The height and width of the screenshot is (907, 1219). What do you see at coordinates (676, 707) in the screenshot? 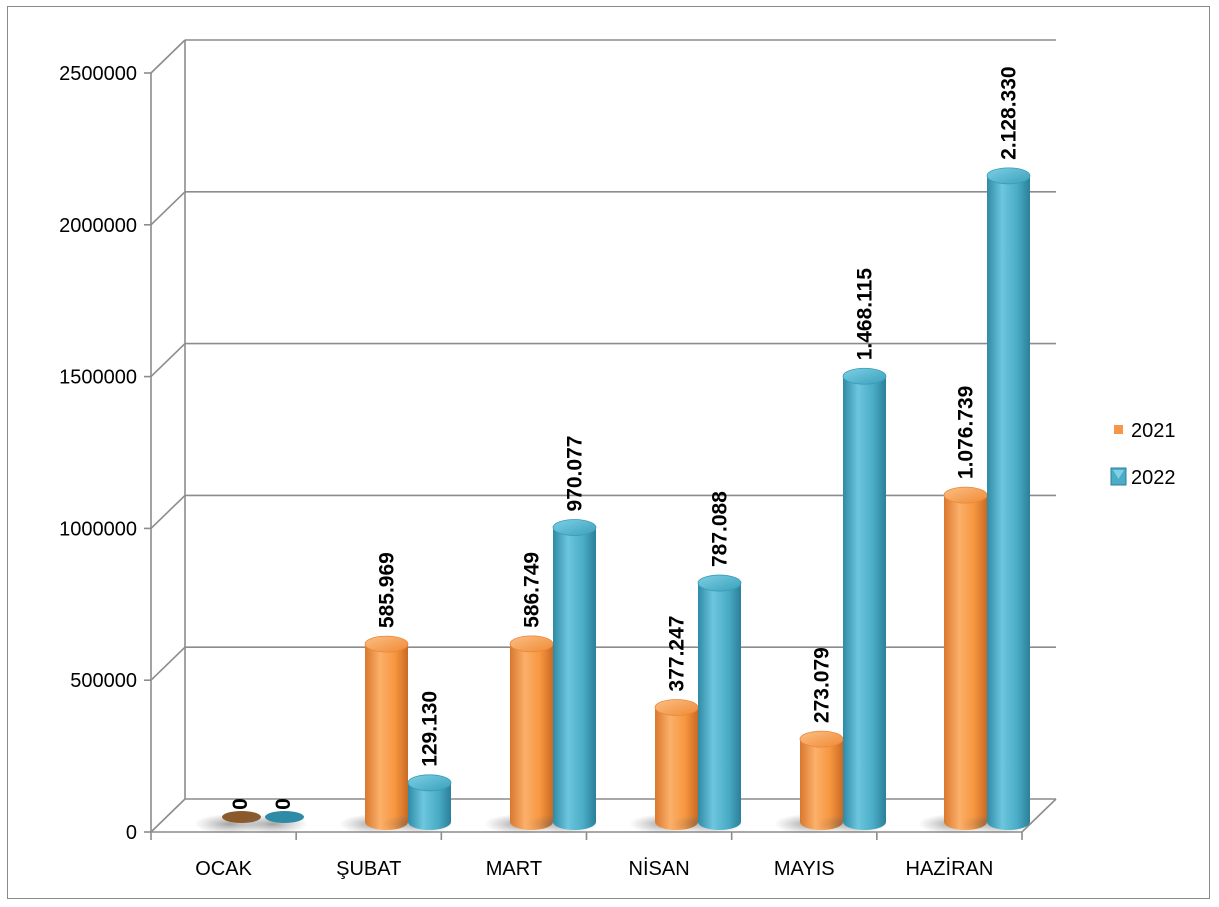
I see `bar-top-2021-NİSAN` at bounding box center [676, 707].